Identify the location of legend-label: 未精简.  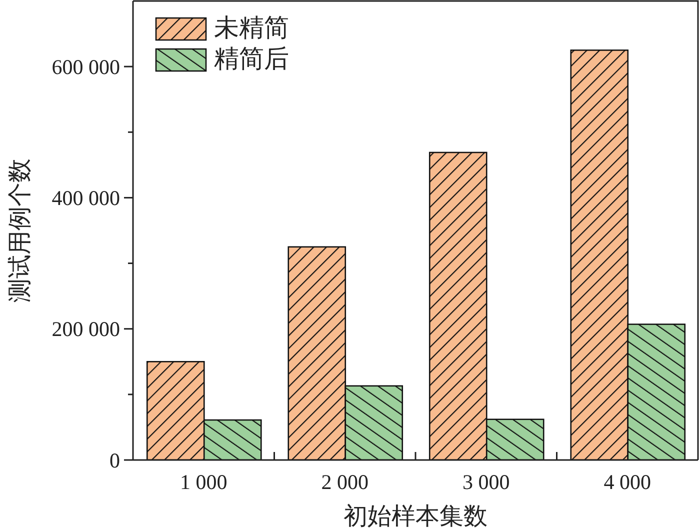
(251, 28).